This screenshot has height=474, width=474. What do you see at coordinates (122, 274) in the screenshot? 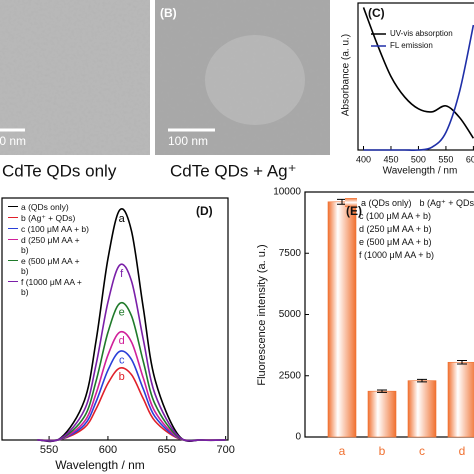
I see `peak-label: f` at bounding box center [122, 274].